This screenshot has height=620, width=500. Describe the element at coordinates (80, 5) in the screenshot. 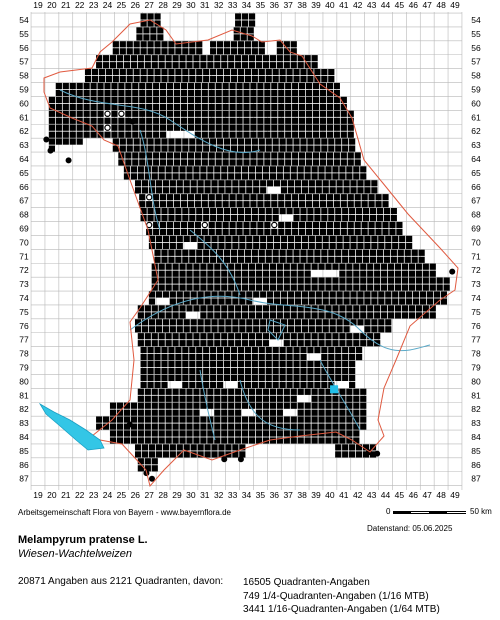

I see `x-axis-label-top: 22` at that location.